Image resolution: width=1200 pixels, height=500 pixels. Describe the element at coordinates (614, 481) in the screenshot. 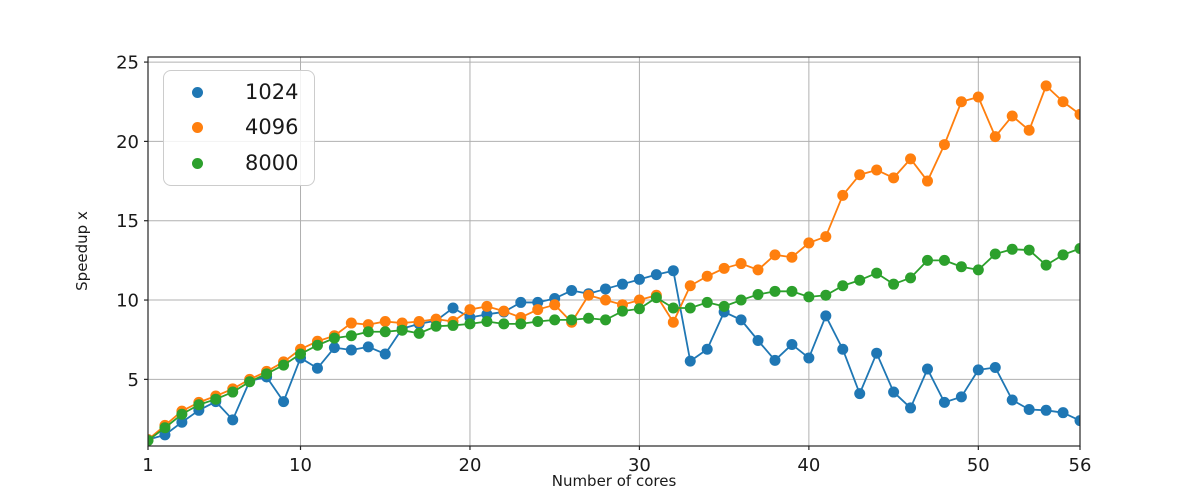

I see `x-axis-label: Number of cores` at that location.